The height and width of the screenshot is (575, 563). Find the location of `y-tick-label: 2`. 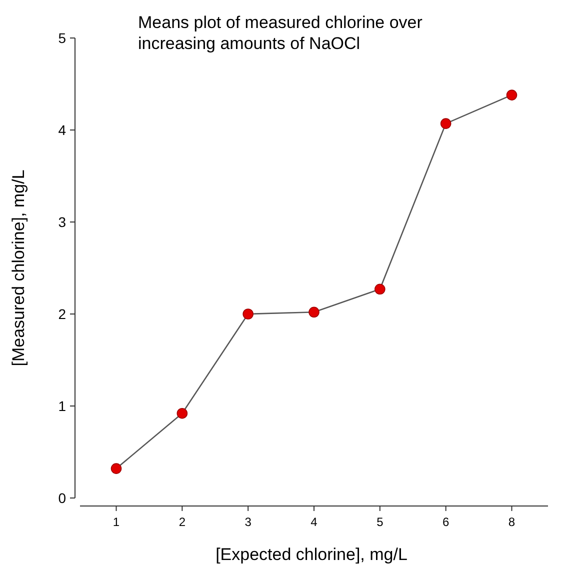

y-tick-label: 2 is located at coordinates (62, 314).